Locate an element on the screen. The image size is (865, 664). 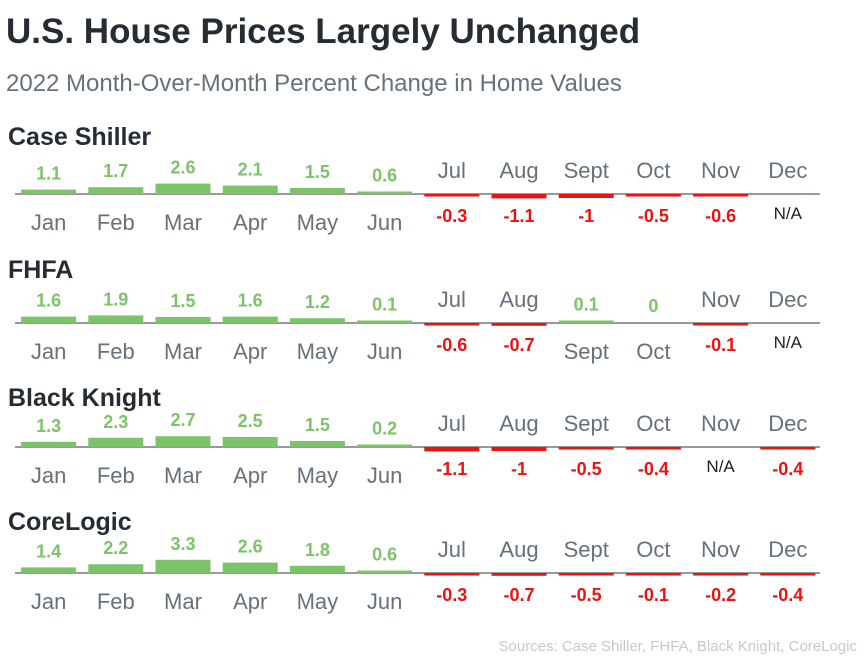
value-label-black-knight-nov: N/A is located at coordinates (720, 466).